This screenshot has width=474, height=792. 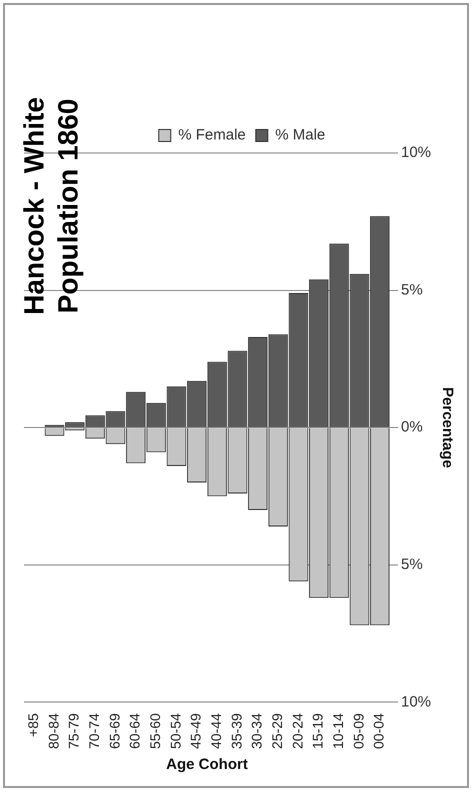 I want to click on x-tick-label: 65-69, so click(x=114, y=731).